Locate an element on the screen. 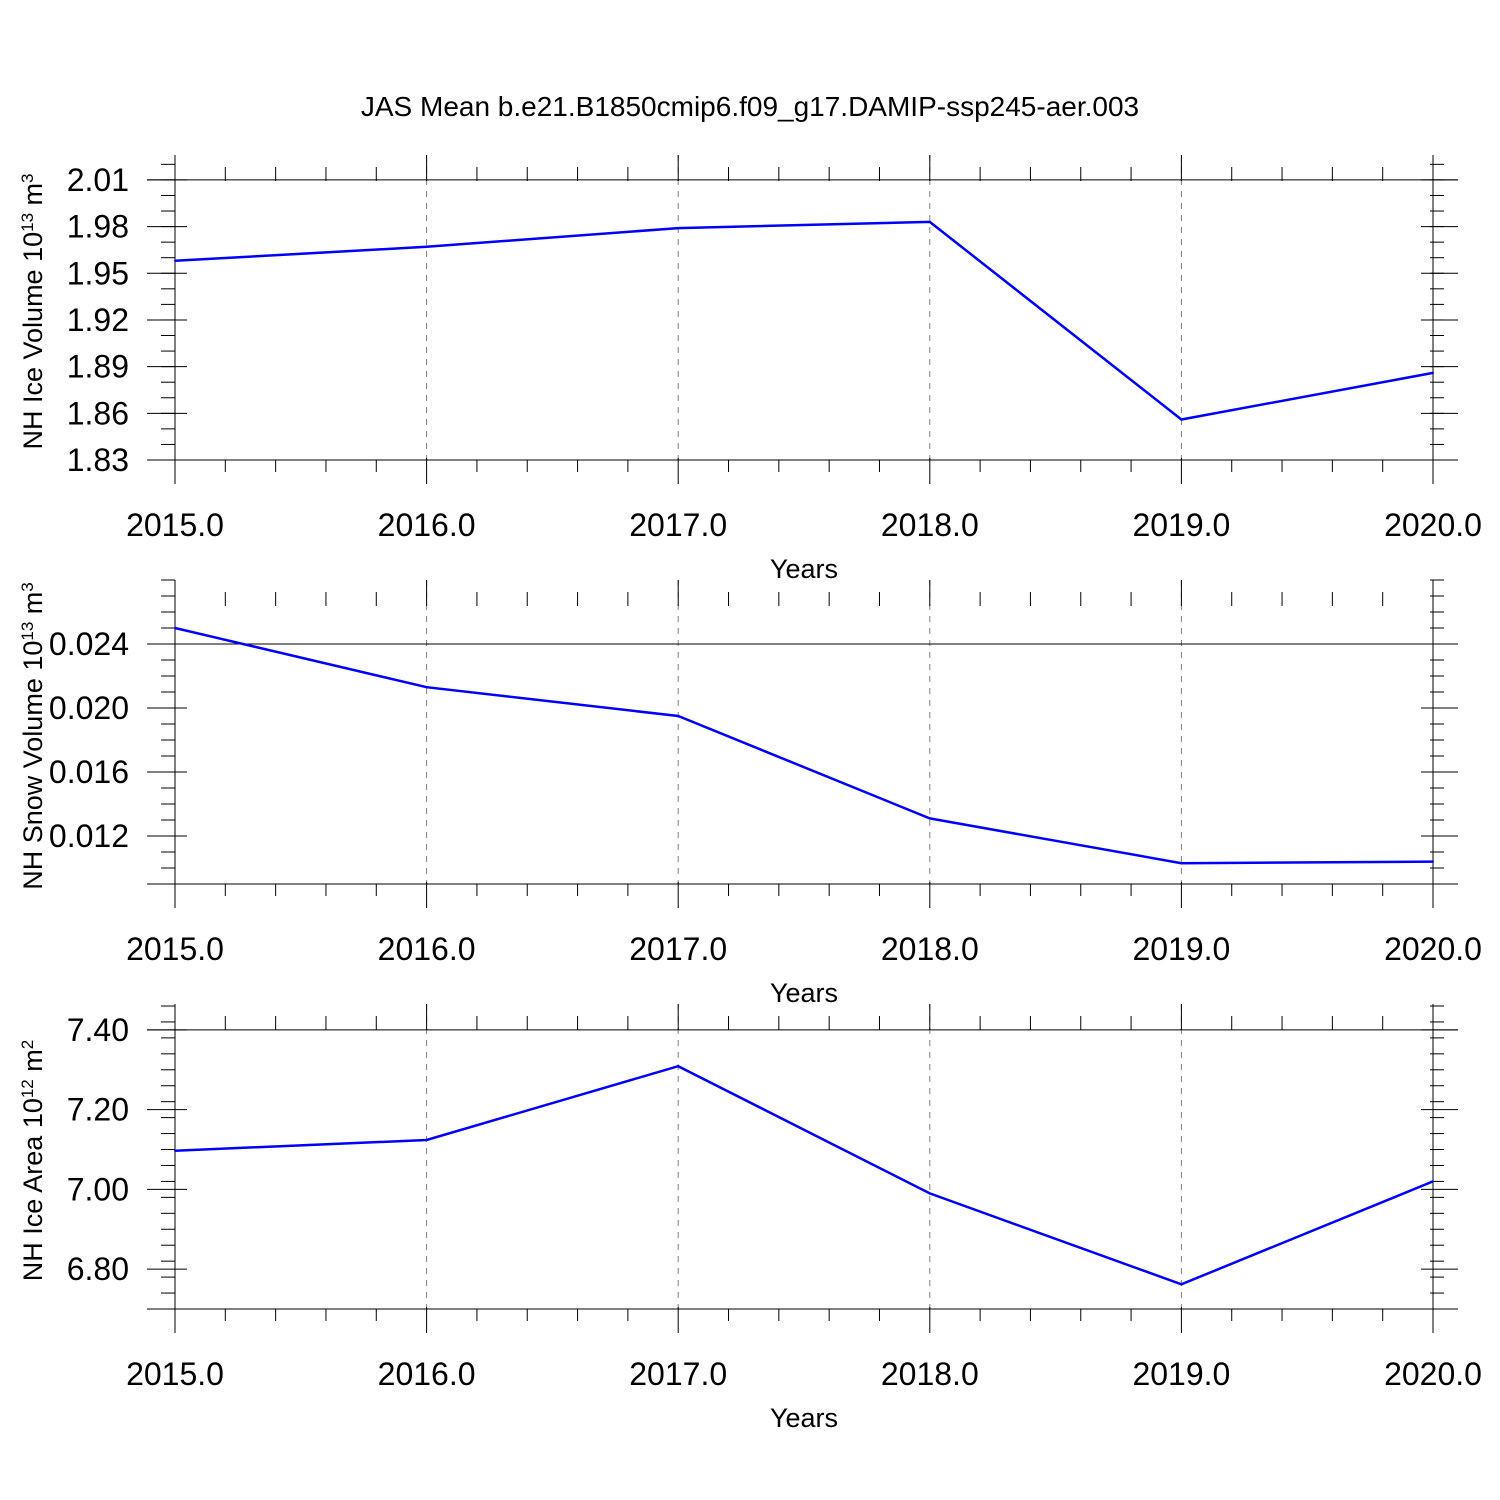 The height and width of the screenshot is (1500, 1500). y-tick-label: 0.024 is located at coordinates (89, 644).